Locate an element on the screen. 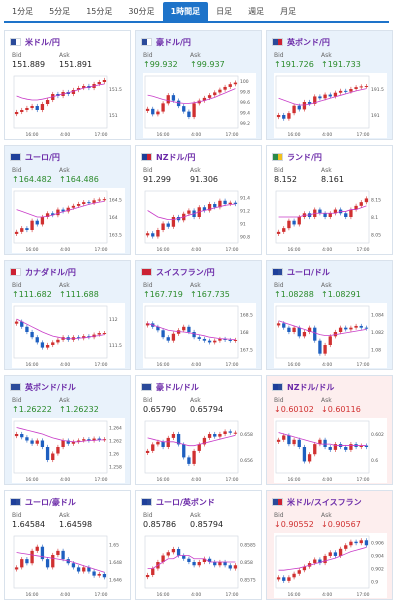 The height and width of the screenshot is (605, 400). candlestick-chart: 0.8585 0.858 0.8575 16:00 4:00 17:00 is located at coordinates (199, 565).